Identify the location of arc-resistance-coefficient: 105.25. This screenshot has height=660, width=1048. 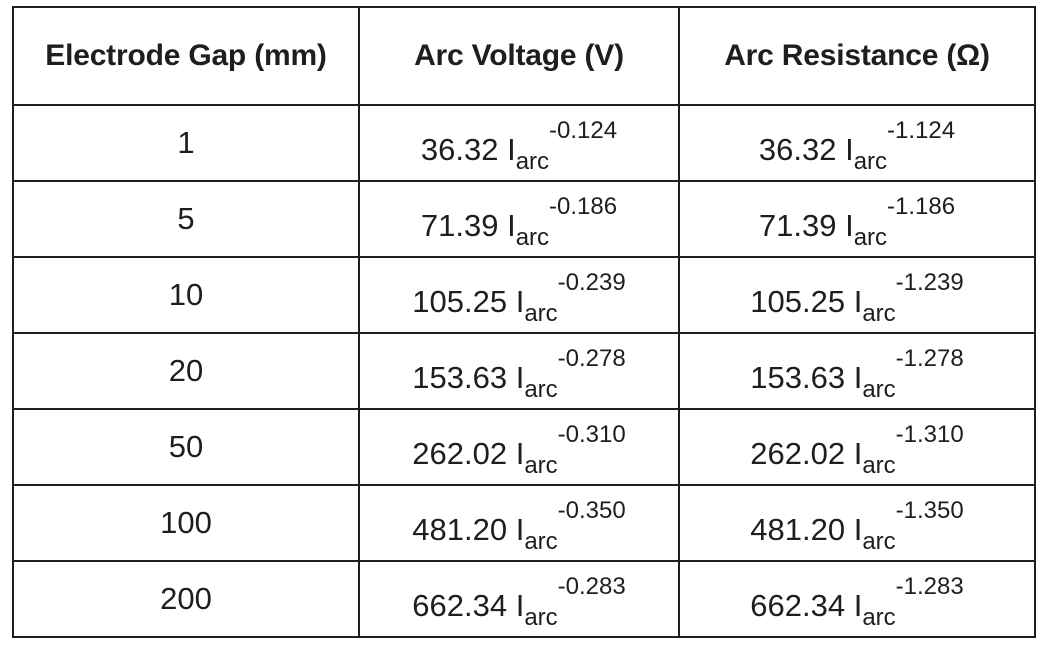
(798, 301).